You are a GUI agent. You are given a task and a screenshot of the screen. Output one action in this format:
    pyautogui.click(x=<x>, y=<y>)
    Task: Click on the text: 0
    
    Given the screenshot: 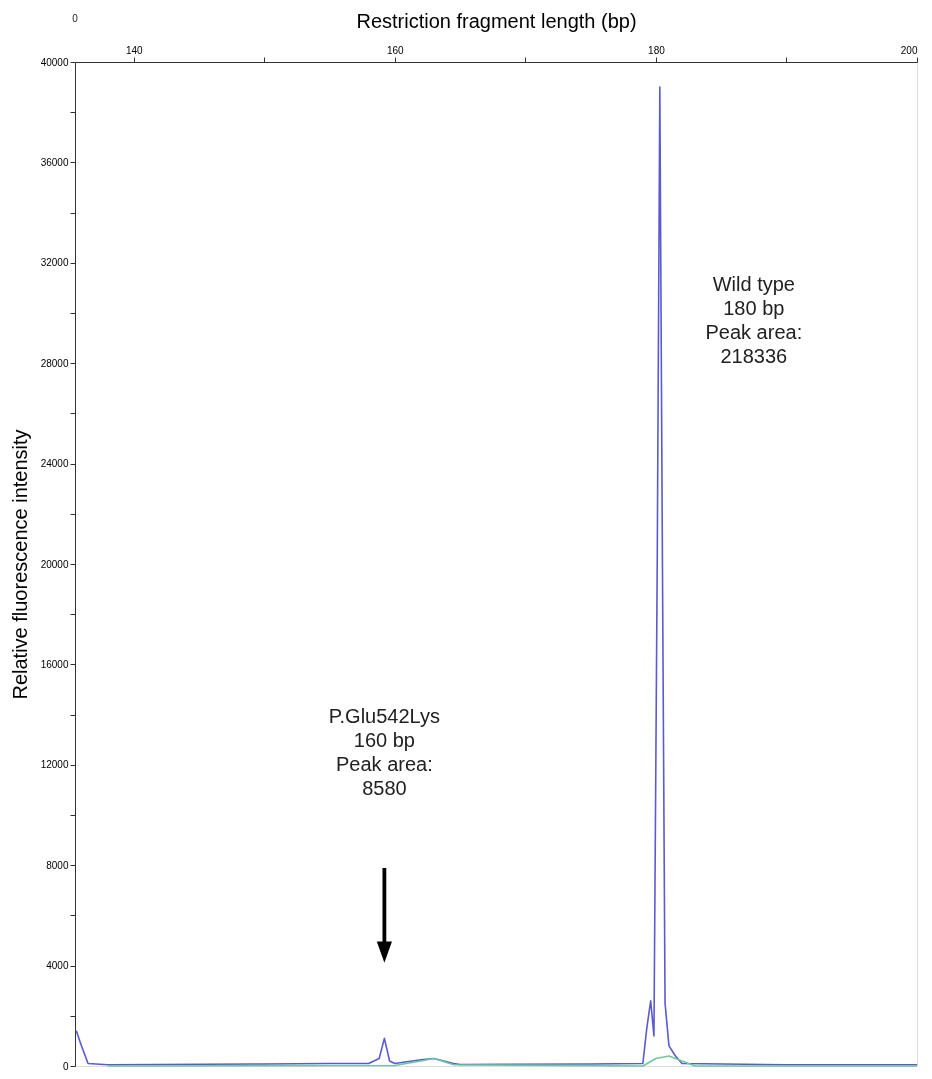 What is the action you would take?
    pyautogui.click(x=75, y=19)
    